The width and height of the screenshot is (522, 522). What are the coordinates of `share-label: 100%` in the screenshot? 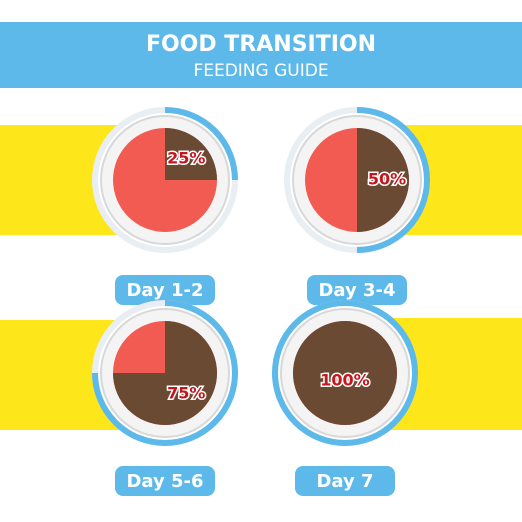 It's located at (344, 380).